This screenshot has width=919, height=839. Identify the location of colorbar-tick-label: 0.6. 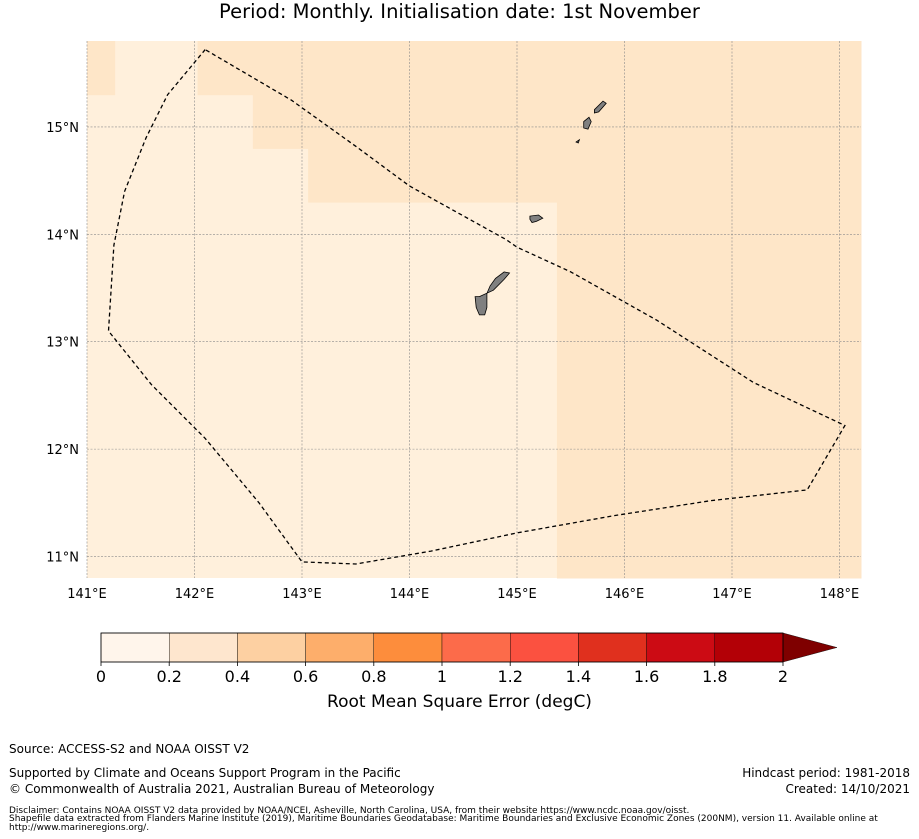
(305, 676).